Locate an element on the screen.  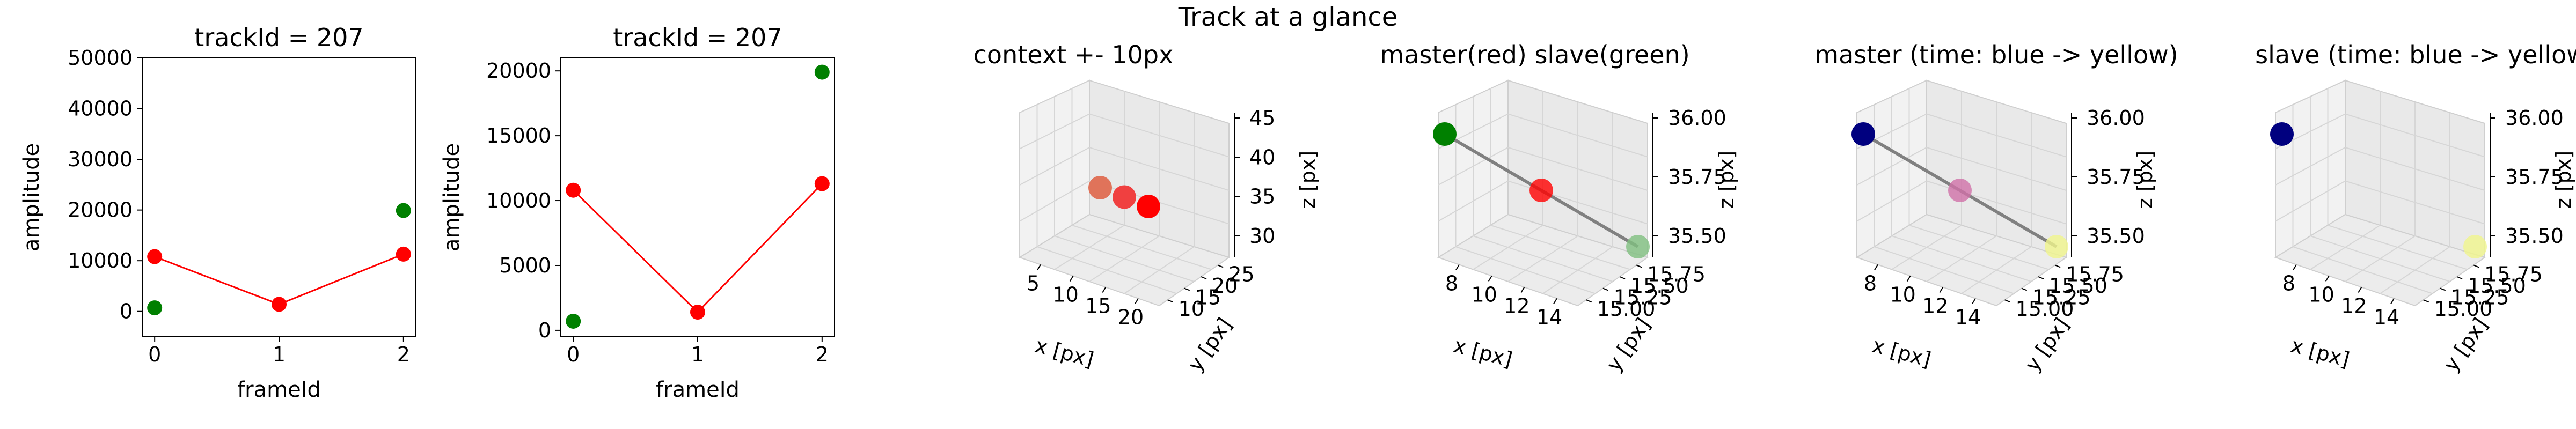
y-tick-label: 10 is located at coordinates (1191, 309).